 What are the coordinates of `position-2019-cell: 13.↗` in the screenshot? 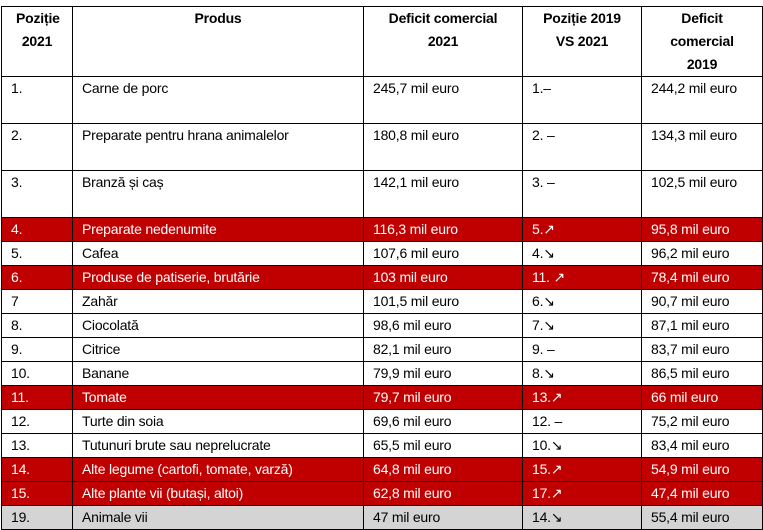 It's located at (582, 397).